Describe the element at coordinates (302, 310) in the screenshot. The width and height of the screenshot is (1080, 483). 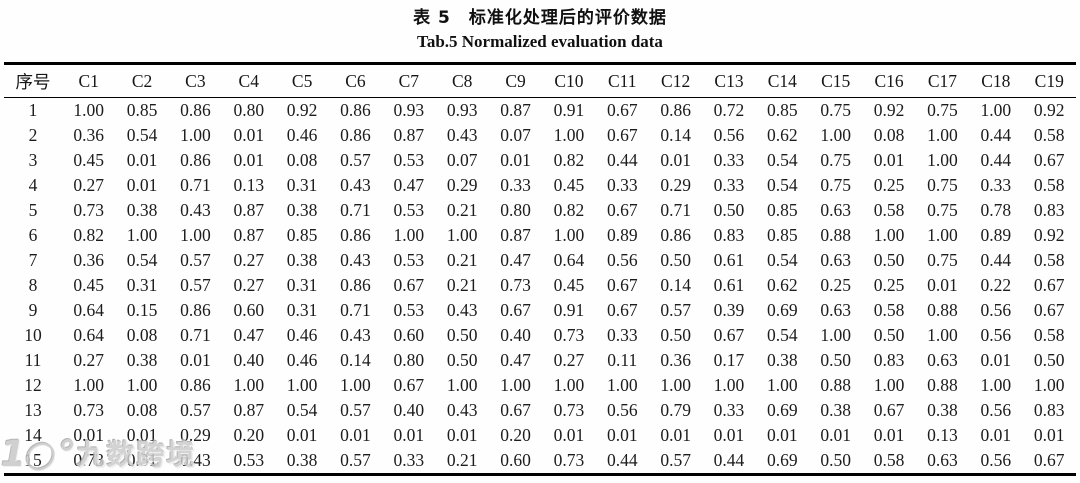
I see `value-cell: 0.31` at that location.